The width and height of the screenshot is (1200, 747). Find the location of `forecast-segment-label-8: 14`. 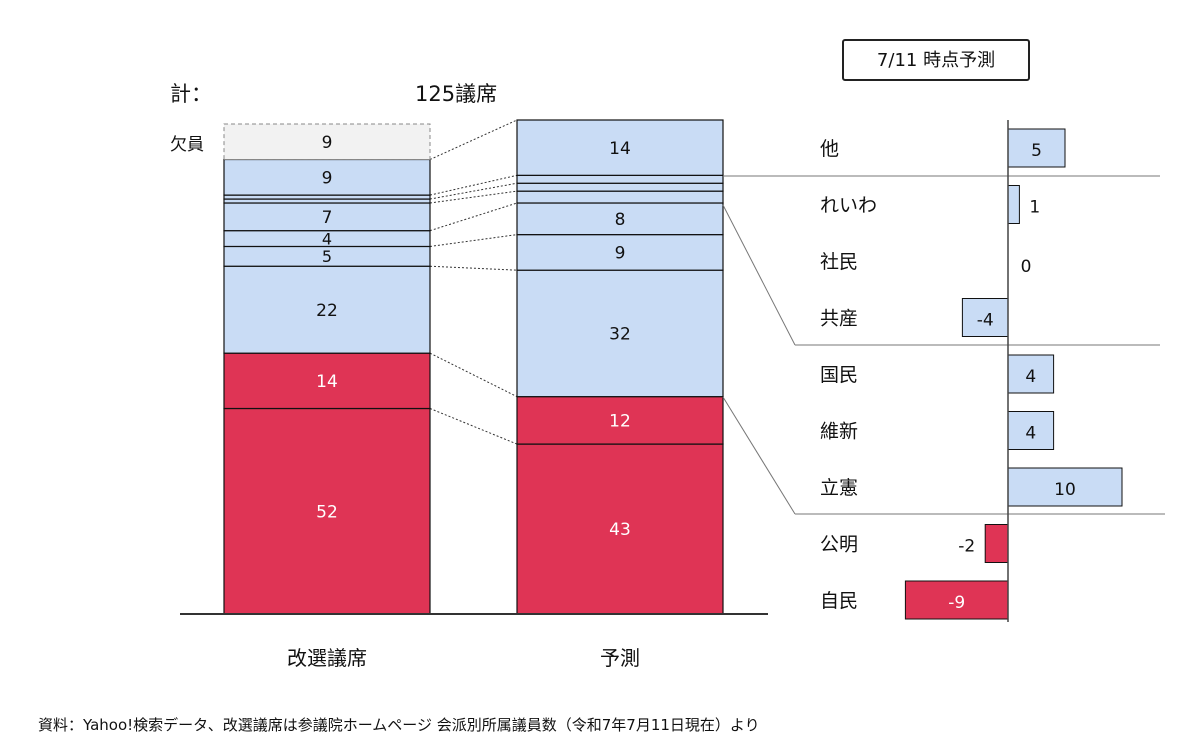

forecast-segment-label-8: 14 is located at coordinates (620, 149).